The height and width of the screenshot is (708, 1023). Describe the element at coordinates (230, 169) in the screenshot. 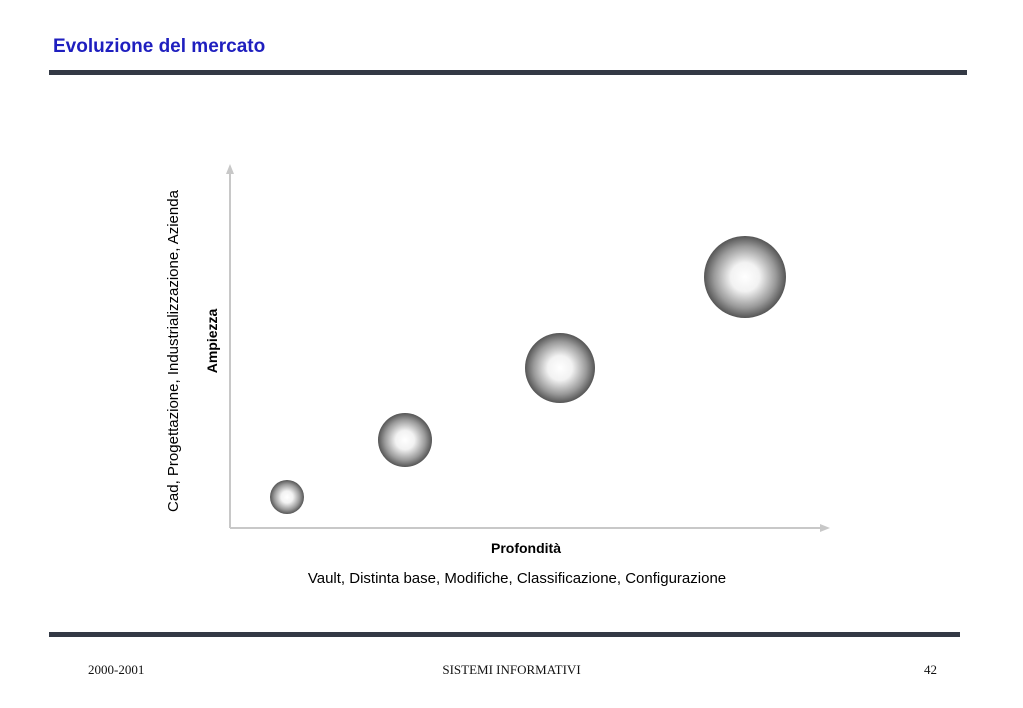

I see `y-axis-arrow` at that location.